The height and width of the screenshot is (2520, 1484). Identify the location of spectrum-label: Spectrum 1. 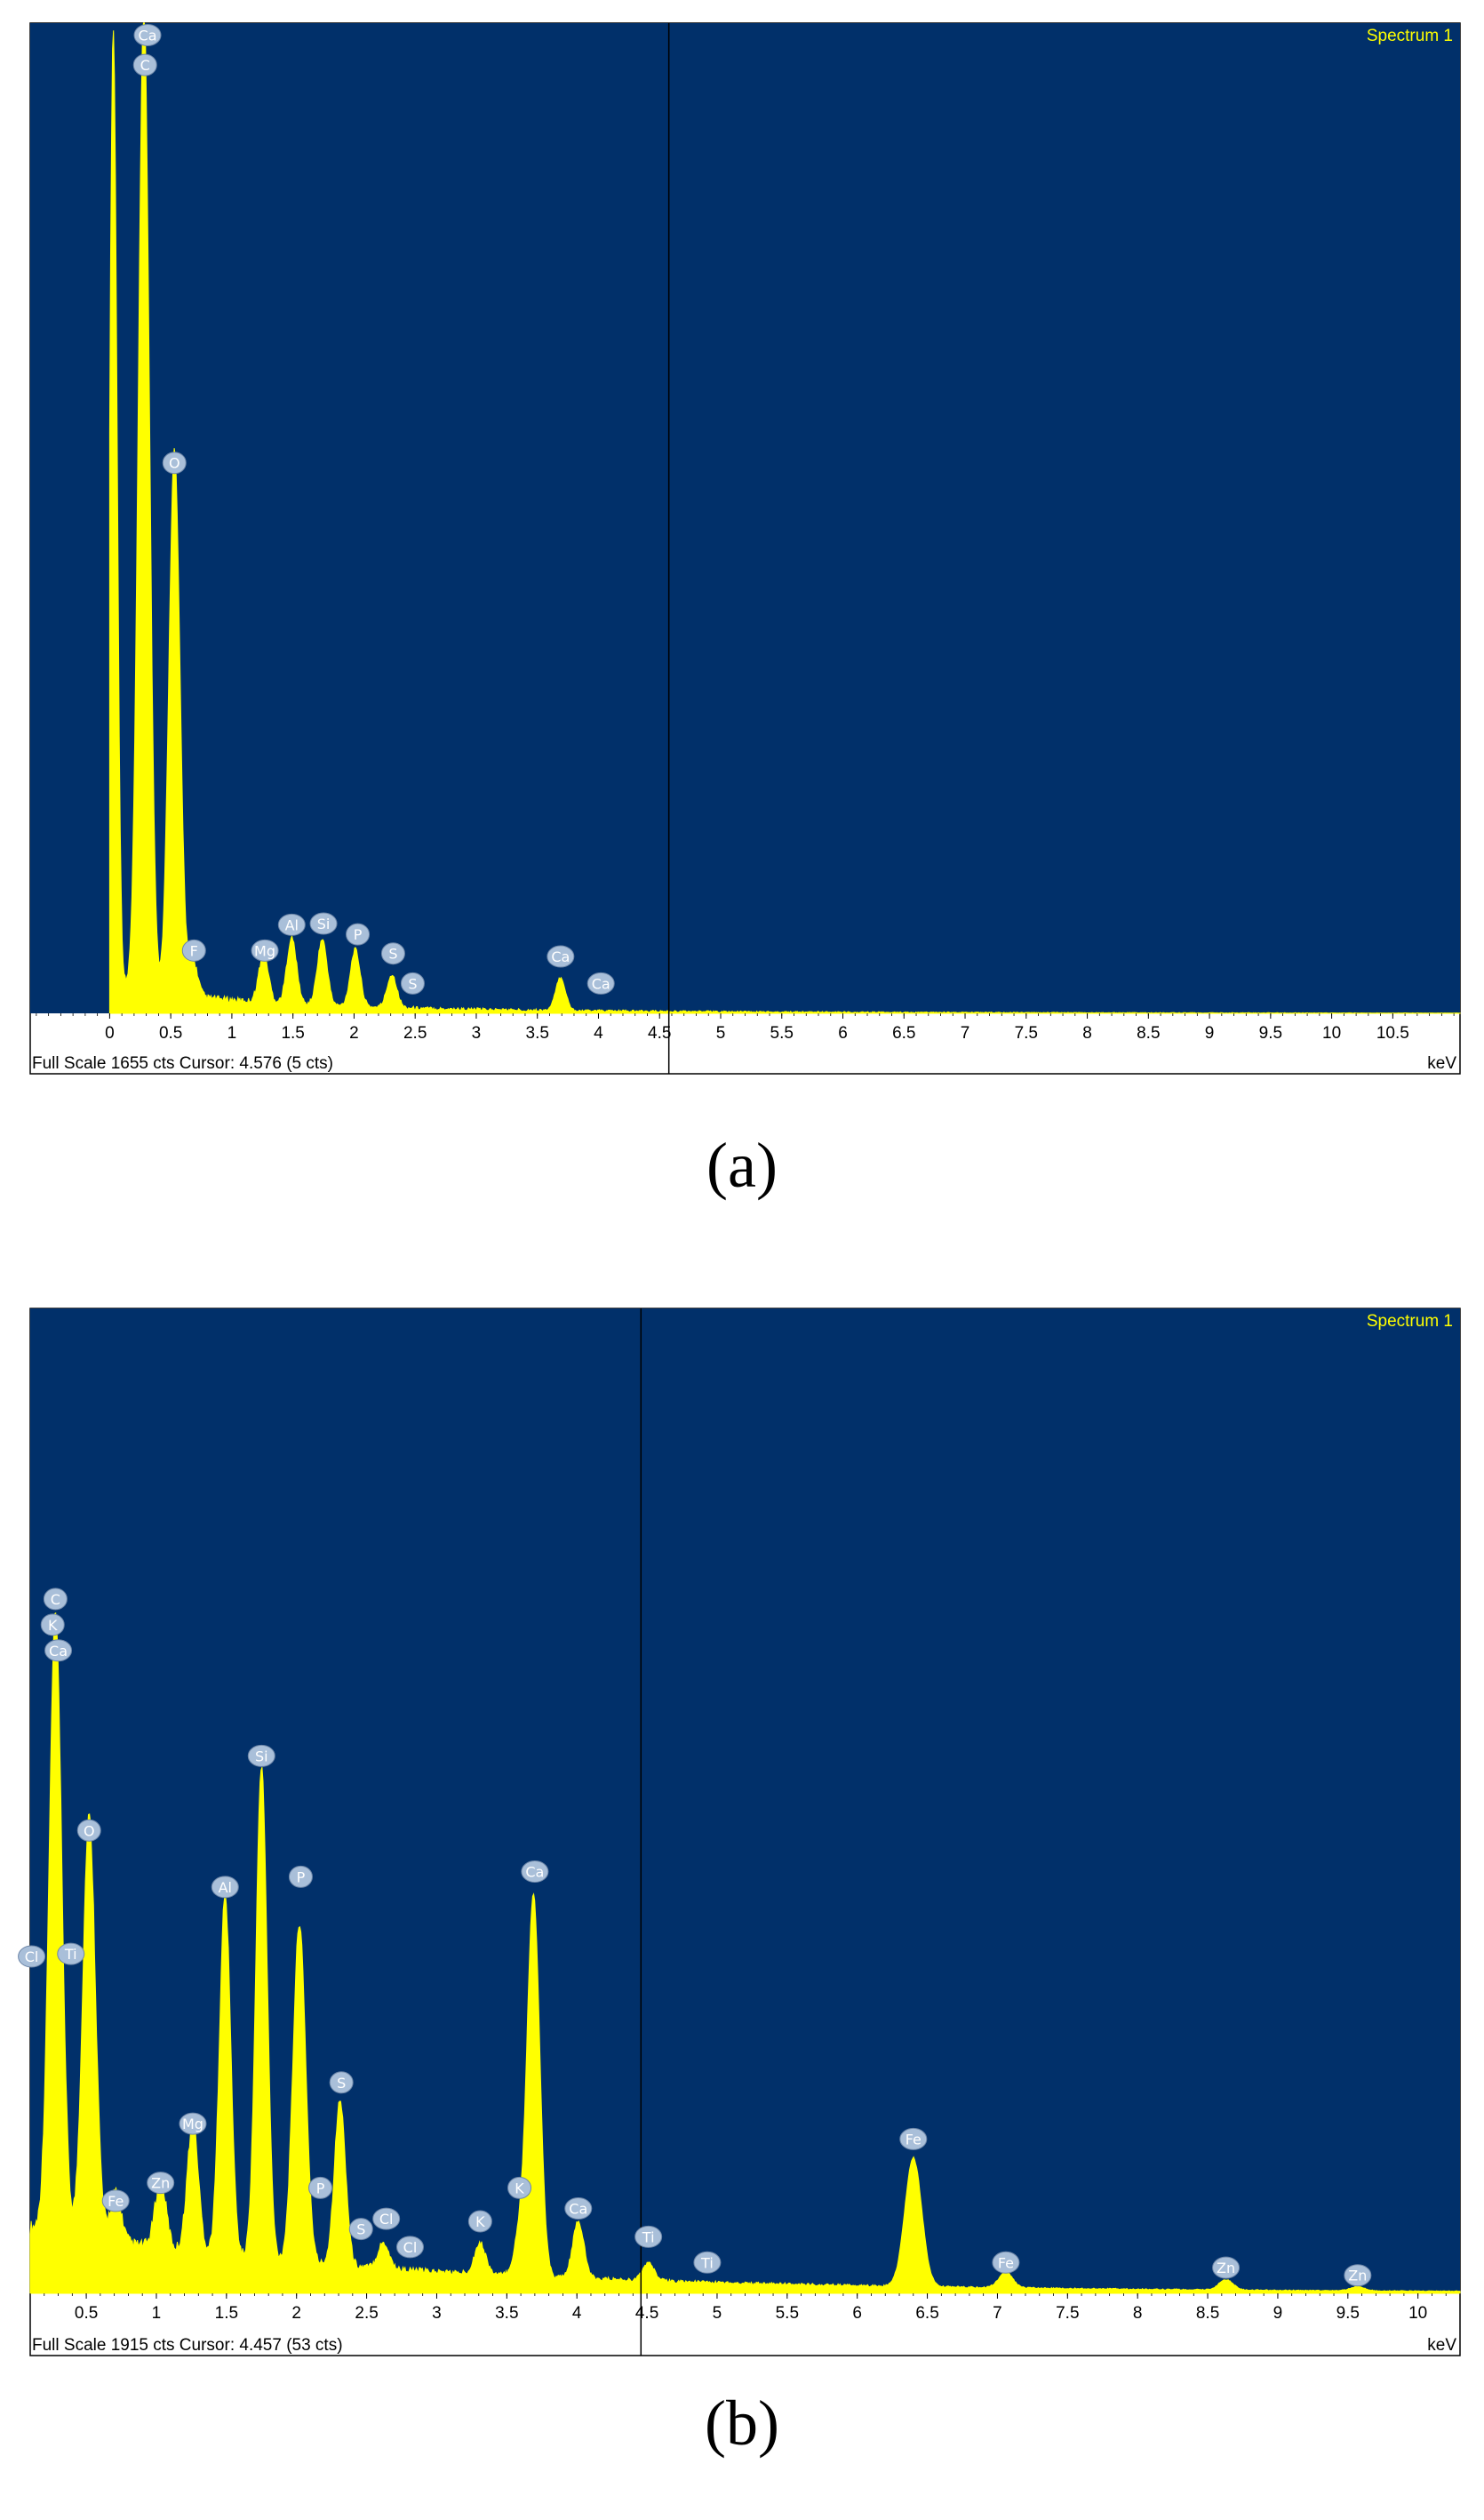
(1410, 1321).